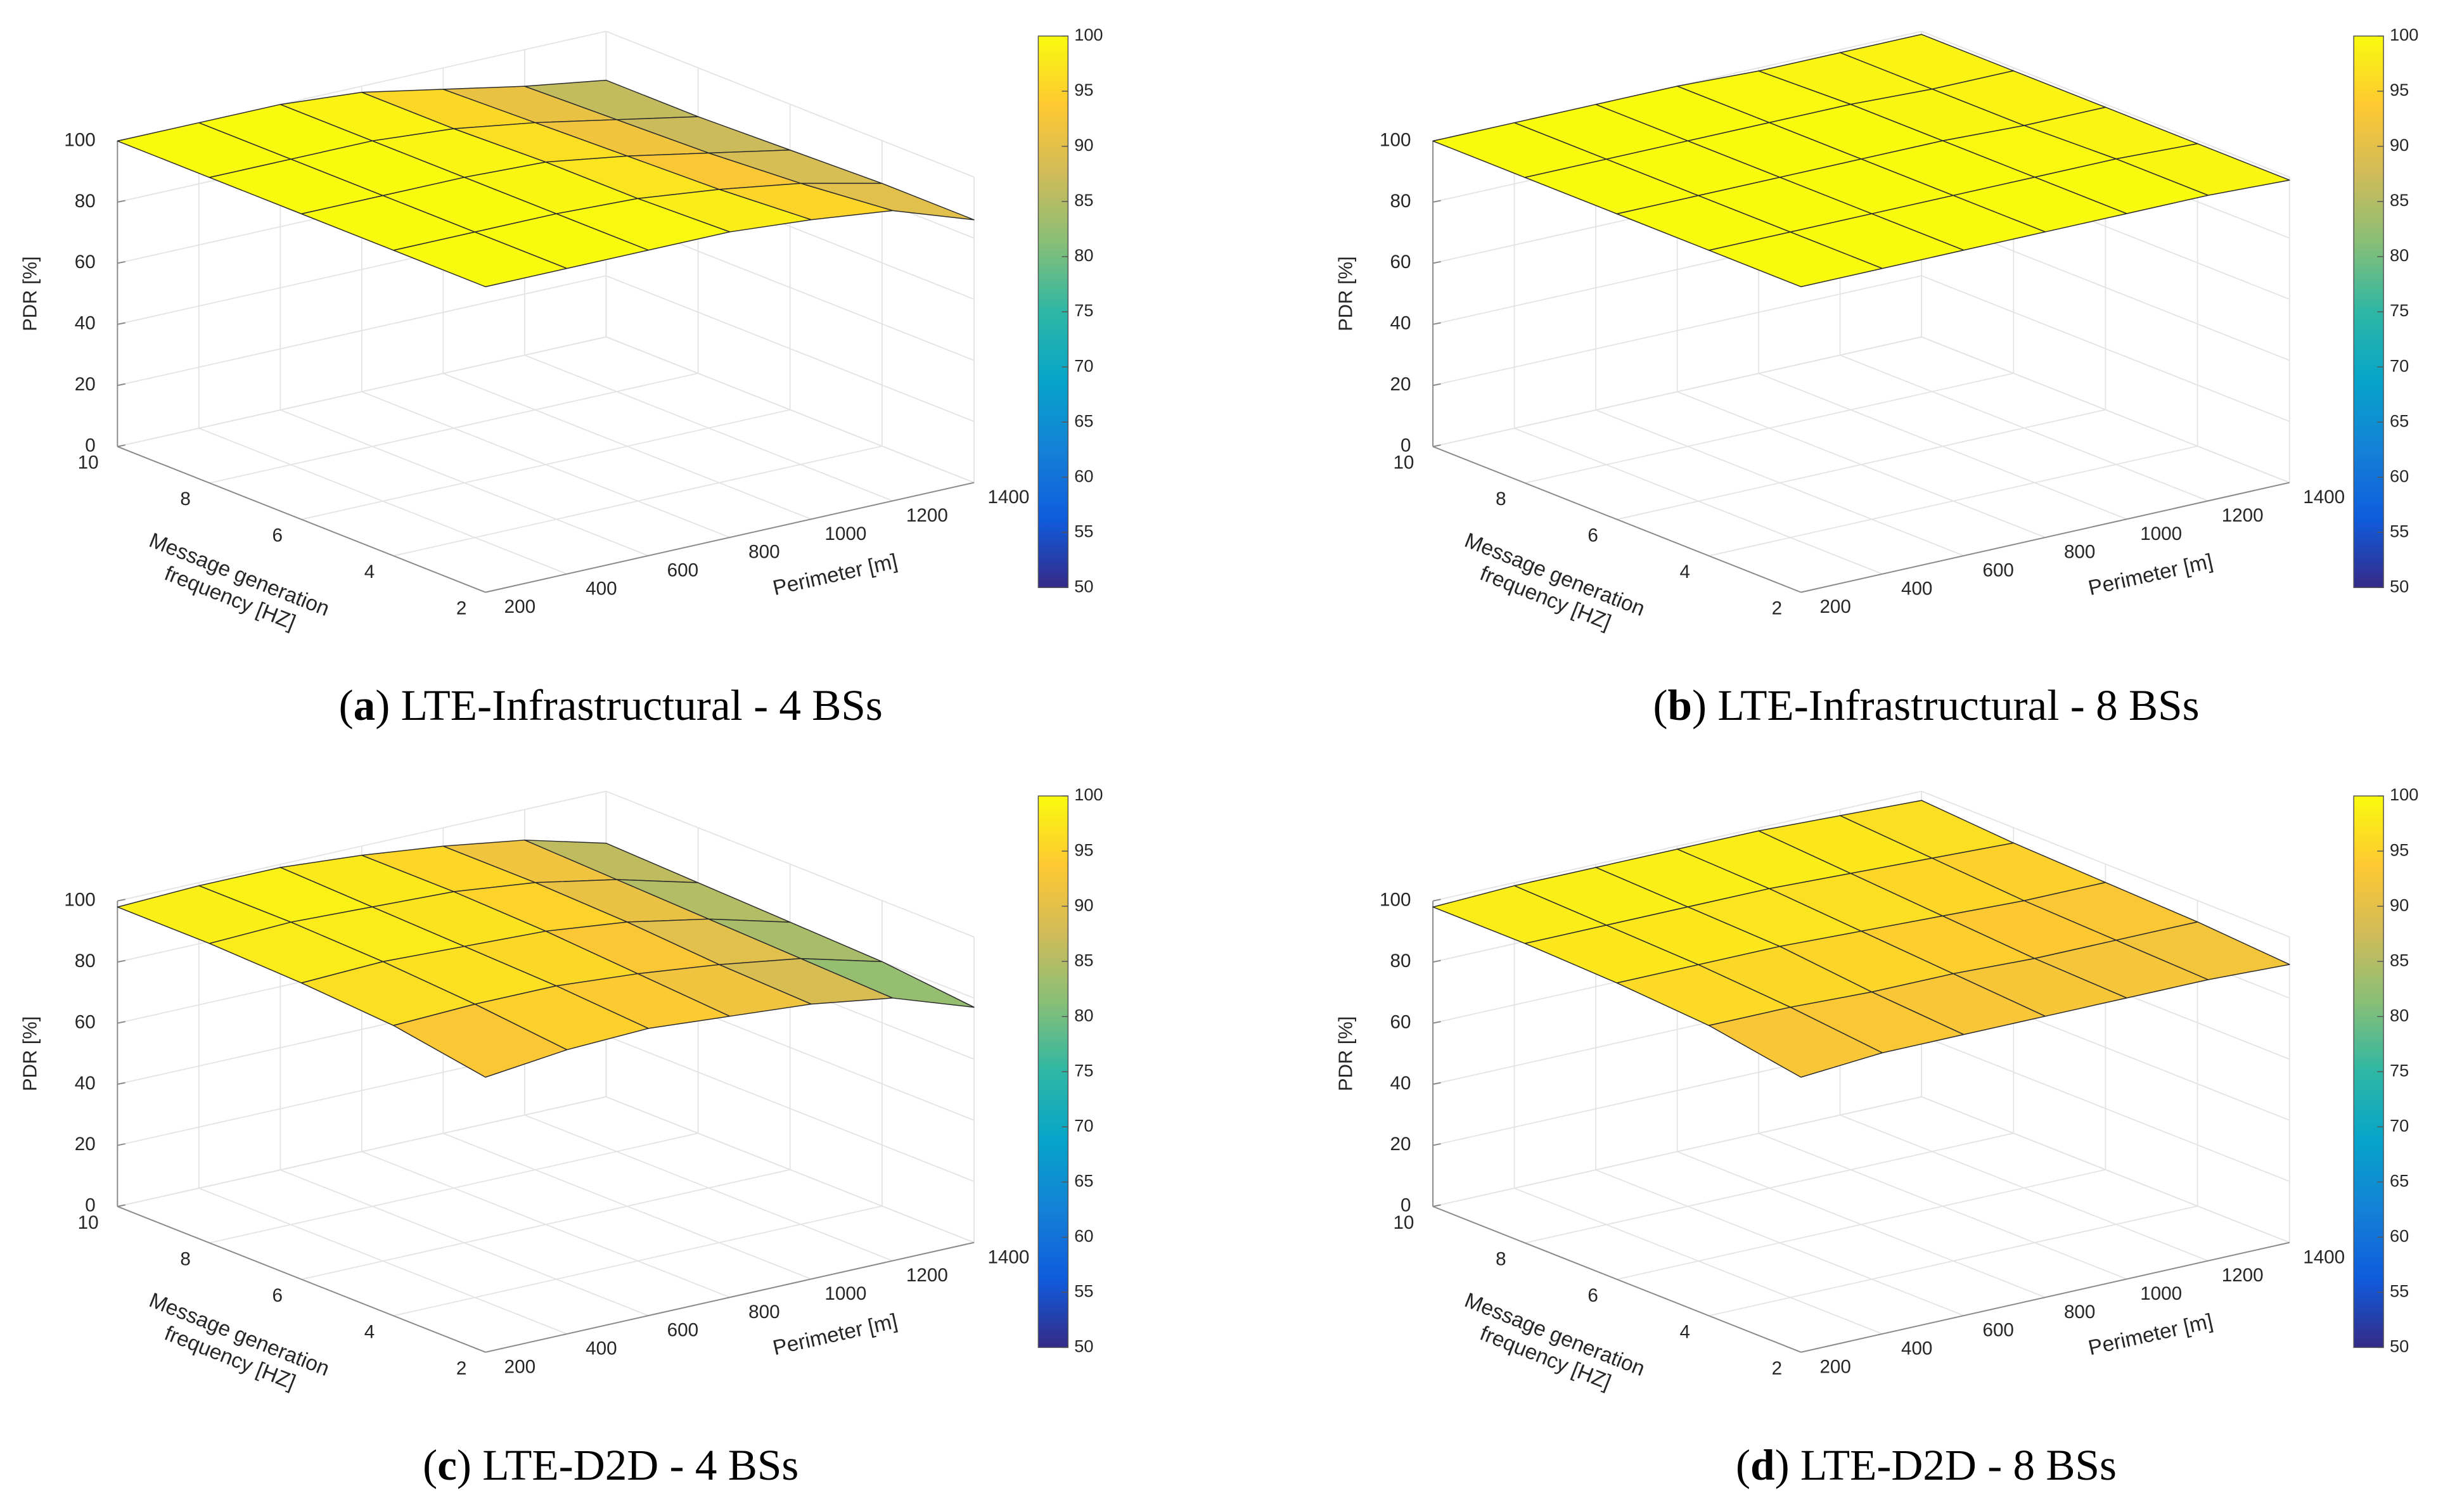 This screenshot has width=2443, height=1512. Describe the element at coordinates (1406, 446) in the screenshot. I see `z-tick-label: 0` at that location.